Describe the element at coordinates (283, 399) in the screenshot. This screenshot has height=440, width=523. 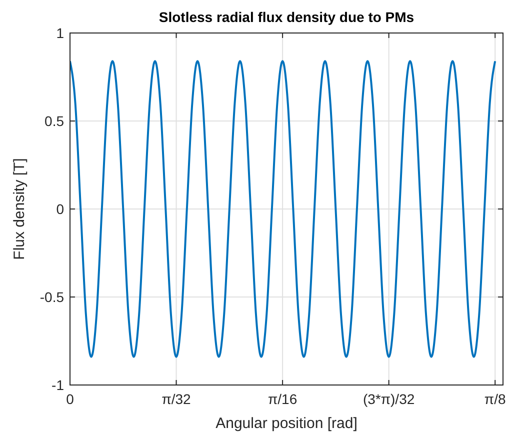
I see `x-tick-label: π/16` at that location.